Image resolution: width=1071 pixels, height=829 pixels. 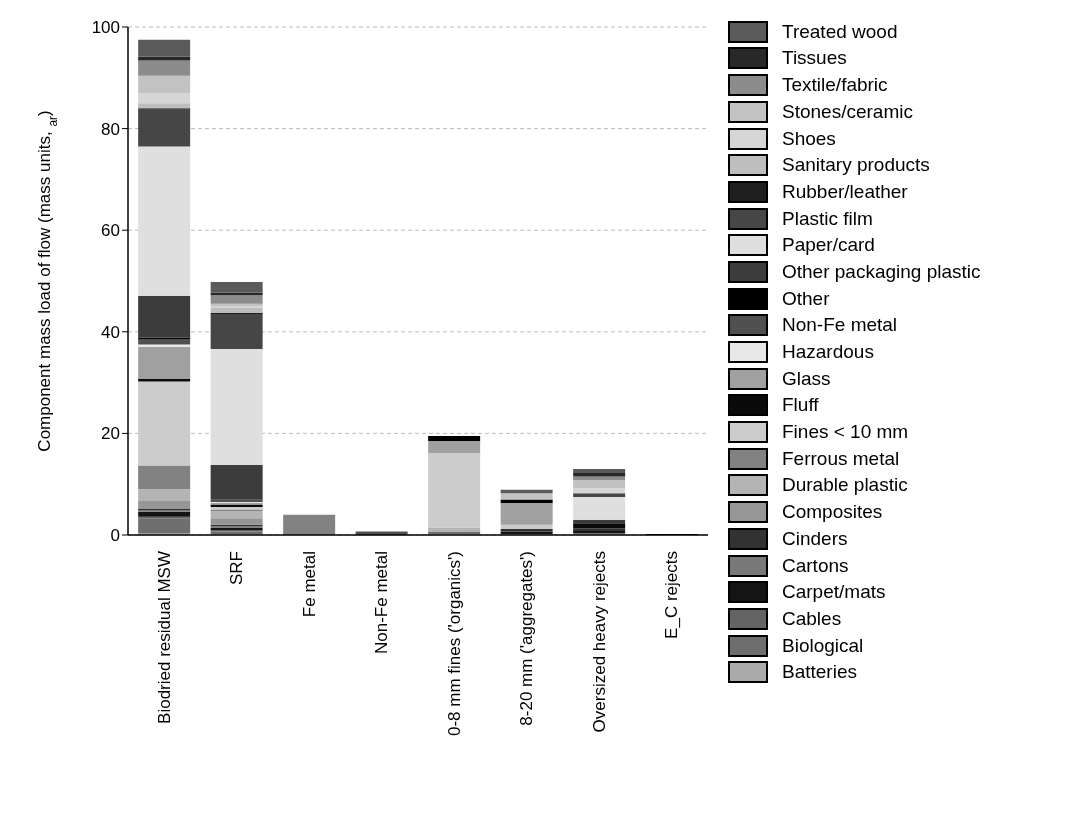 What do you see at coordinates (845, 191) in the screenshot?
I see `legend-label: Rubber/leather` at bounding box center [845, 191].